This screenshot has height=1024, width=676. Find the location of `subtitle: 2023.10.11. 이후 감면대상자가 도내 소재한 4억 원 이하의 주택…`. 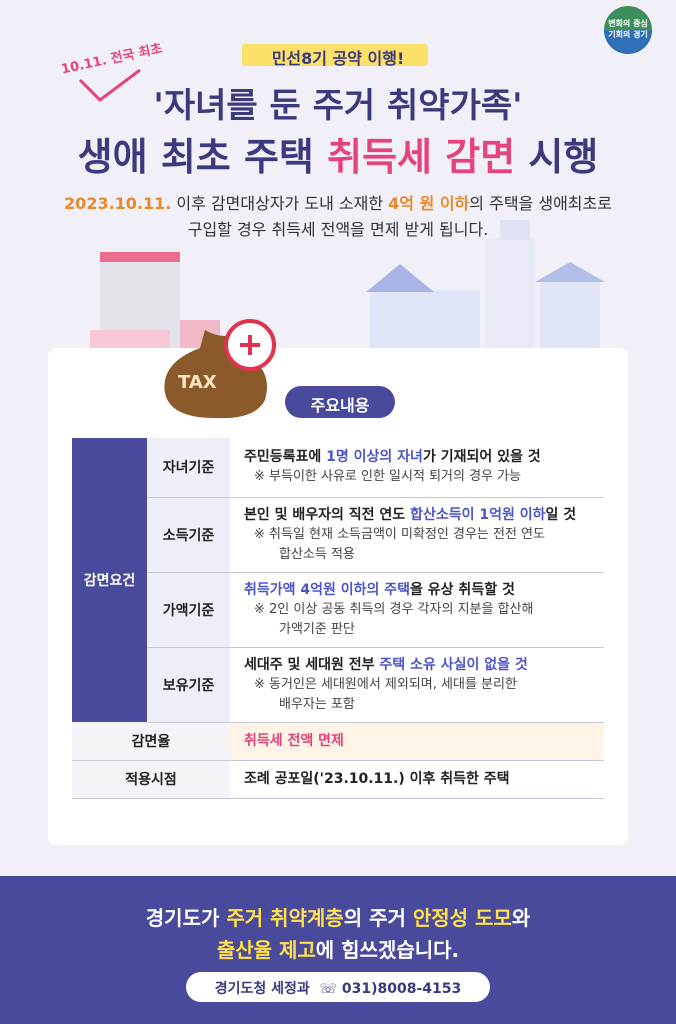

subtitle: 2023.10.11. 이후 감면대상자가 도내 소재한 4억 원 이하의 주택… is located at coordinates (338, 202).